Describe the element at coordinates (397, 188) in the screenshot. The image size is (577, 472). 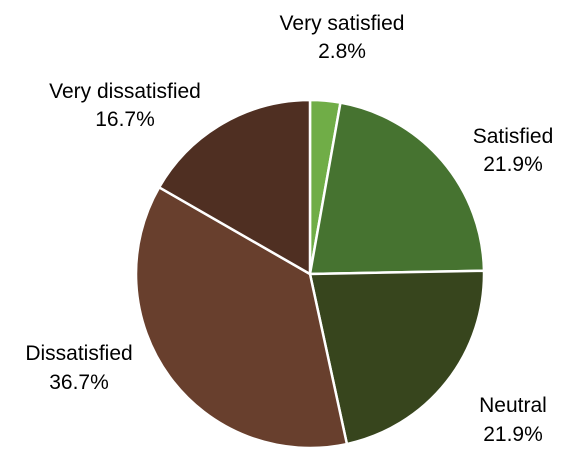
I see `pie-slice-satisfied` at that location.